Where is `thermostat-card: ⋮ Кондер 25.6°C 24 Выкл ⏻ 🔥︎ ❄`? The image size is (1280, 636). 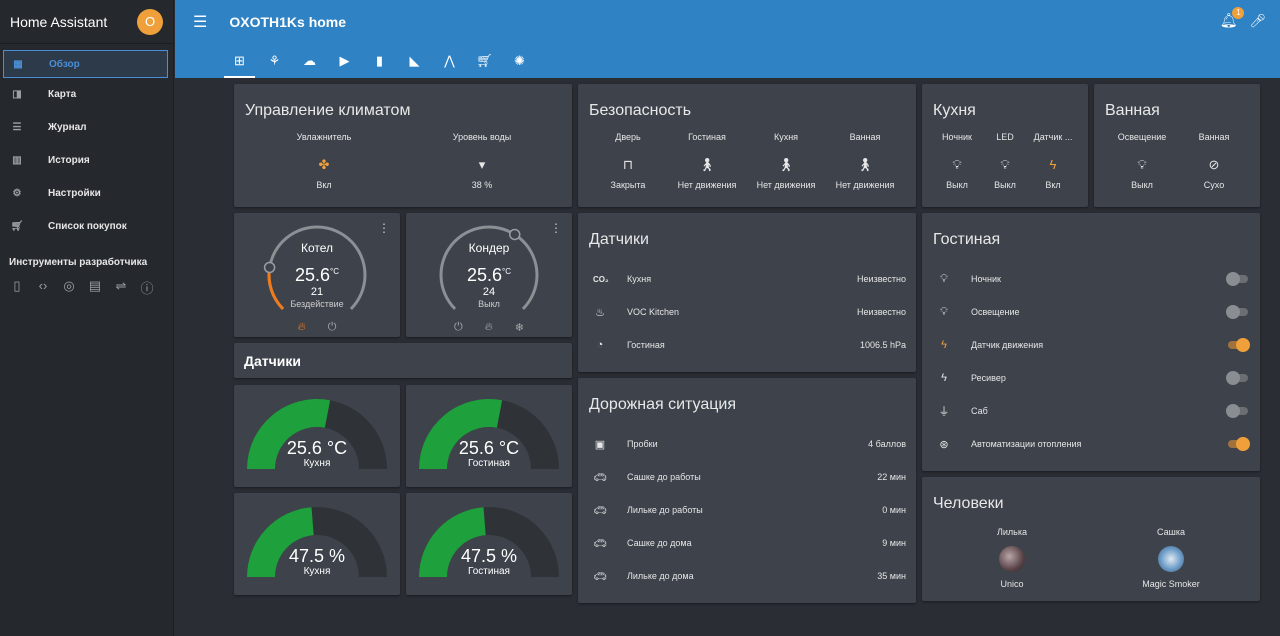
thermostat-card: ⋮ Кондер 25.6°C 24 Выкл ⏻ 🔥︎ ❄ is located at coordinates (489, 275).